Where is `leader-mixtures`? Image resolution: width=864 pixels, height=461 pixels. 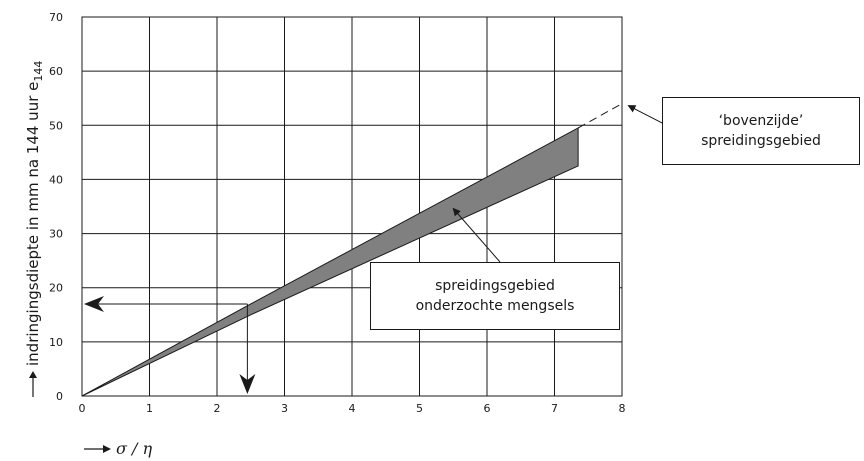
leader-mixtures is located at coordinates (476, 235).